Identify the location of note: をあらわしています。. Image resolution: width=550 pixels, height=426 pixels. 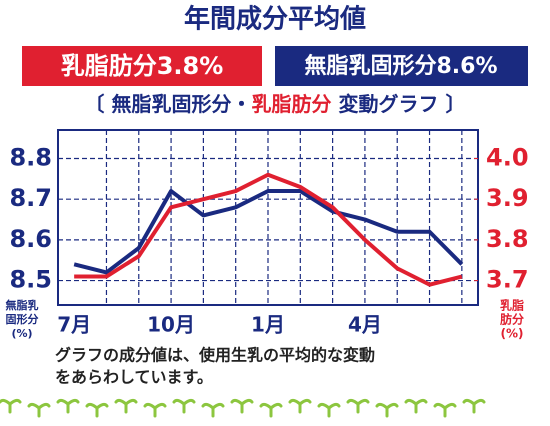
(134, 377).